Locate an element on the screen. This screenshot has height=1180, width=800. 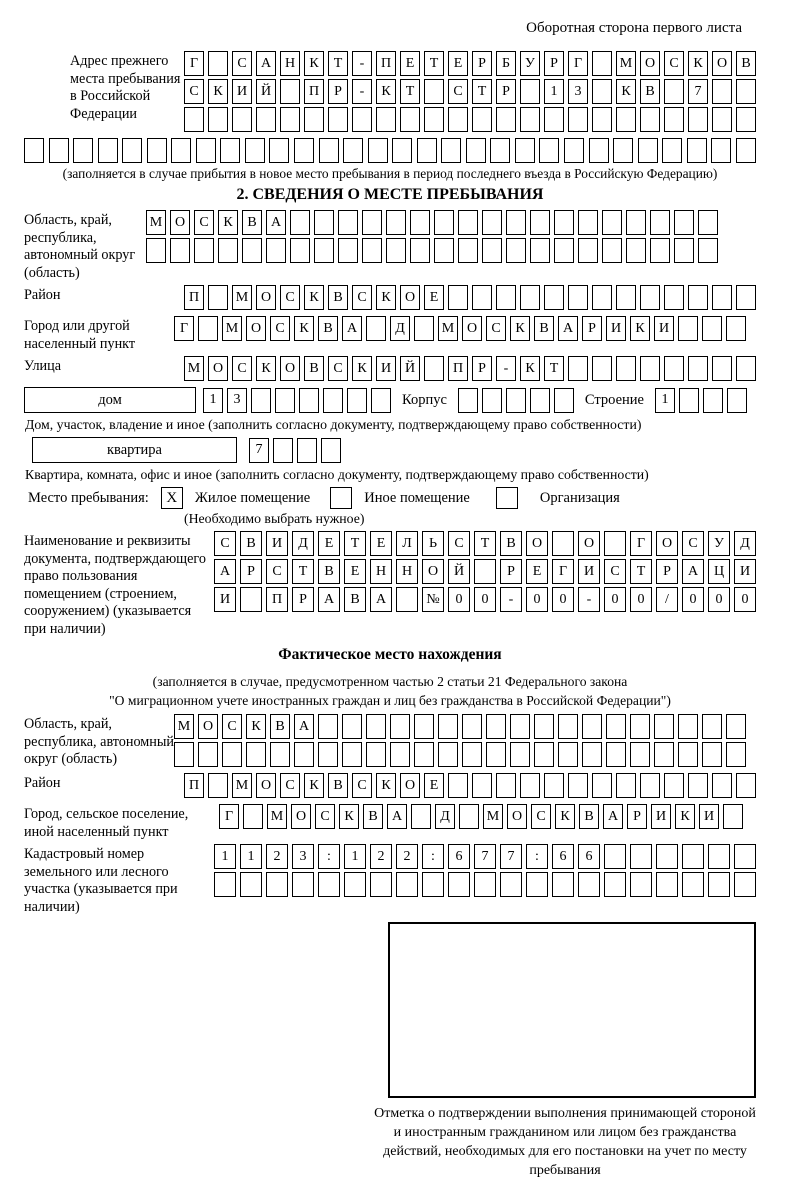
char-cell: 1 is located at coordinates (213, 400).